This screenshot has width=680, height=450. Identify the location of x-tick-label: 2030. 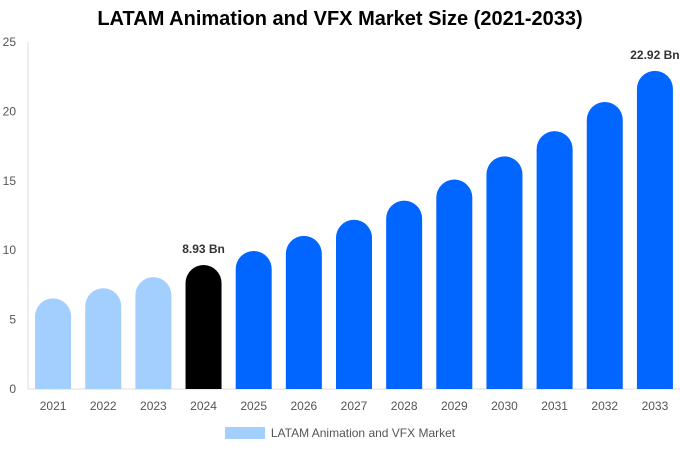
(504, 406).